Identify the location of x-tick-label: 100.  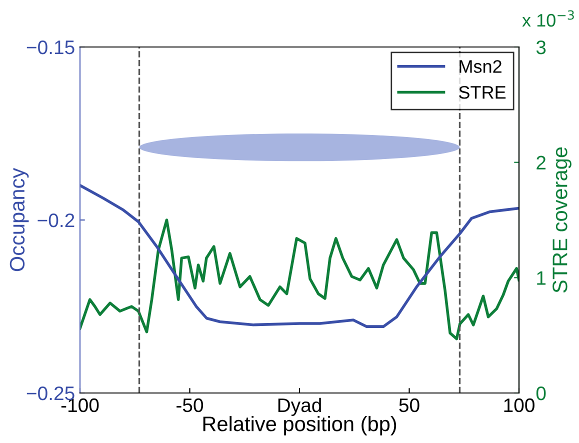
(519, 405).